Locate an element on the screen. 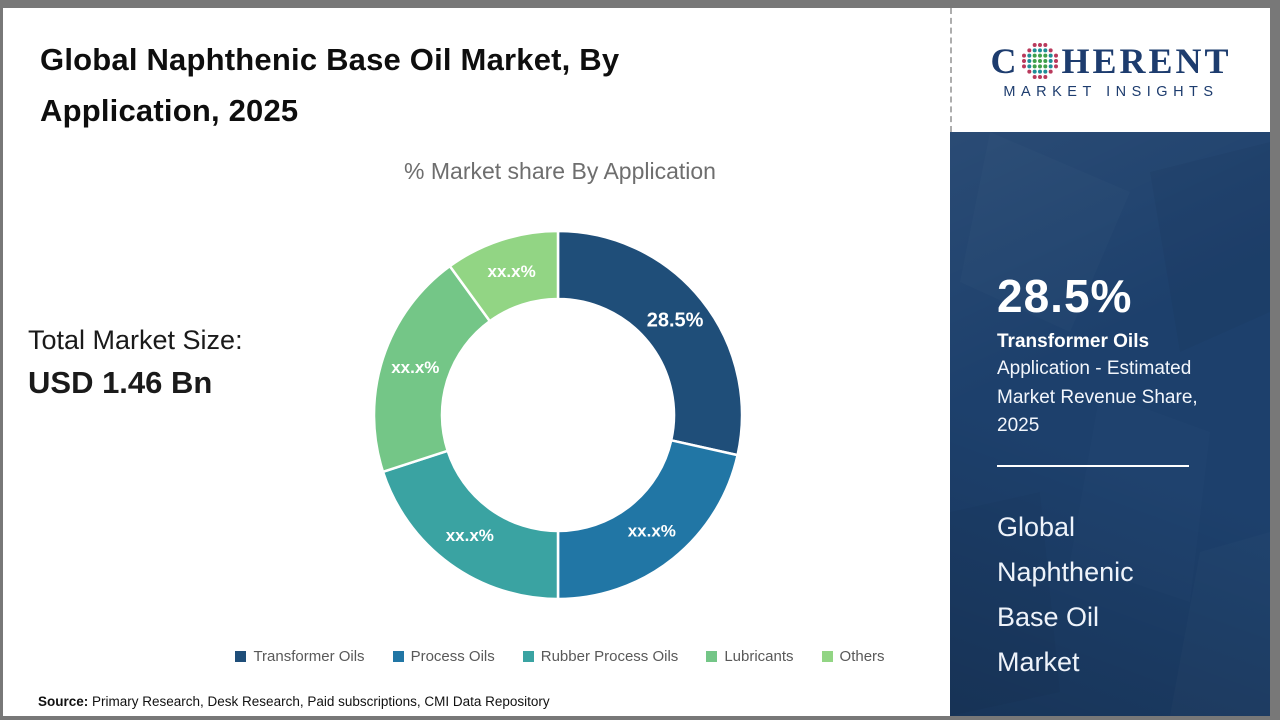 The image size is (1280, 720). brand-wordmark: C HERENT is located at coordinates (1110, 61).